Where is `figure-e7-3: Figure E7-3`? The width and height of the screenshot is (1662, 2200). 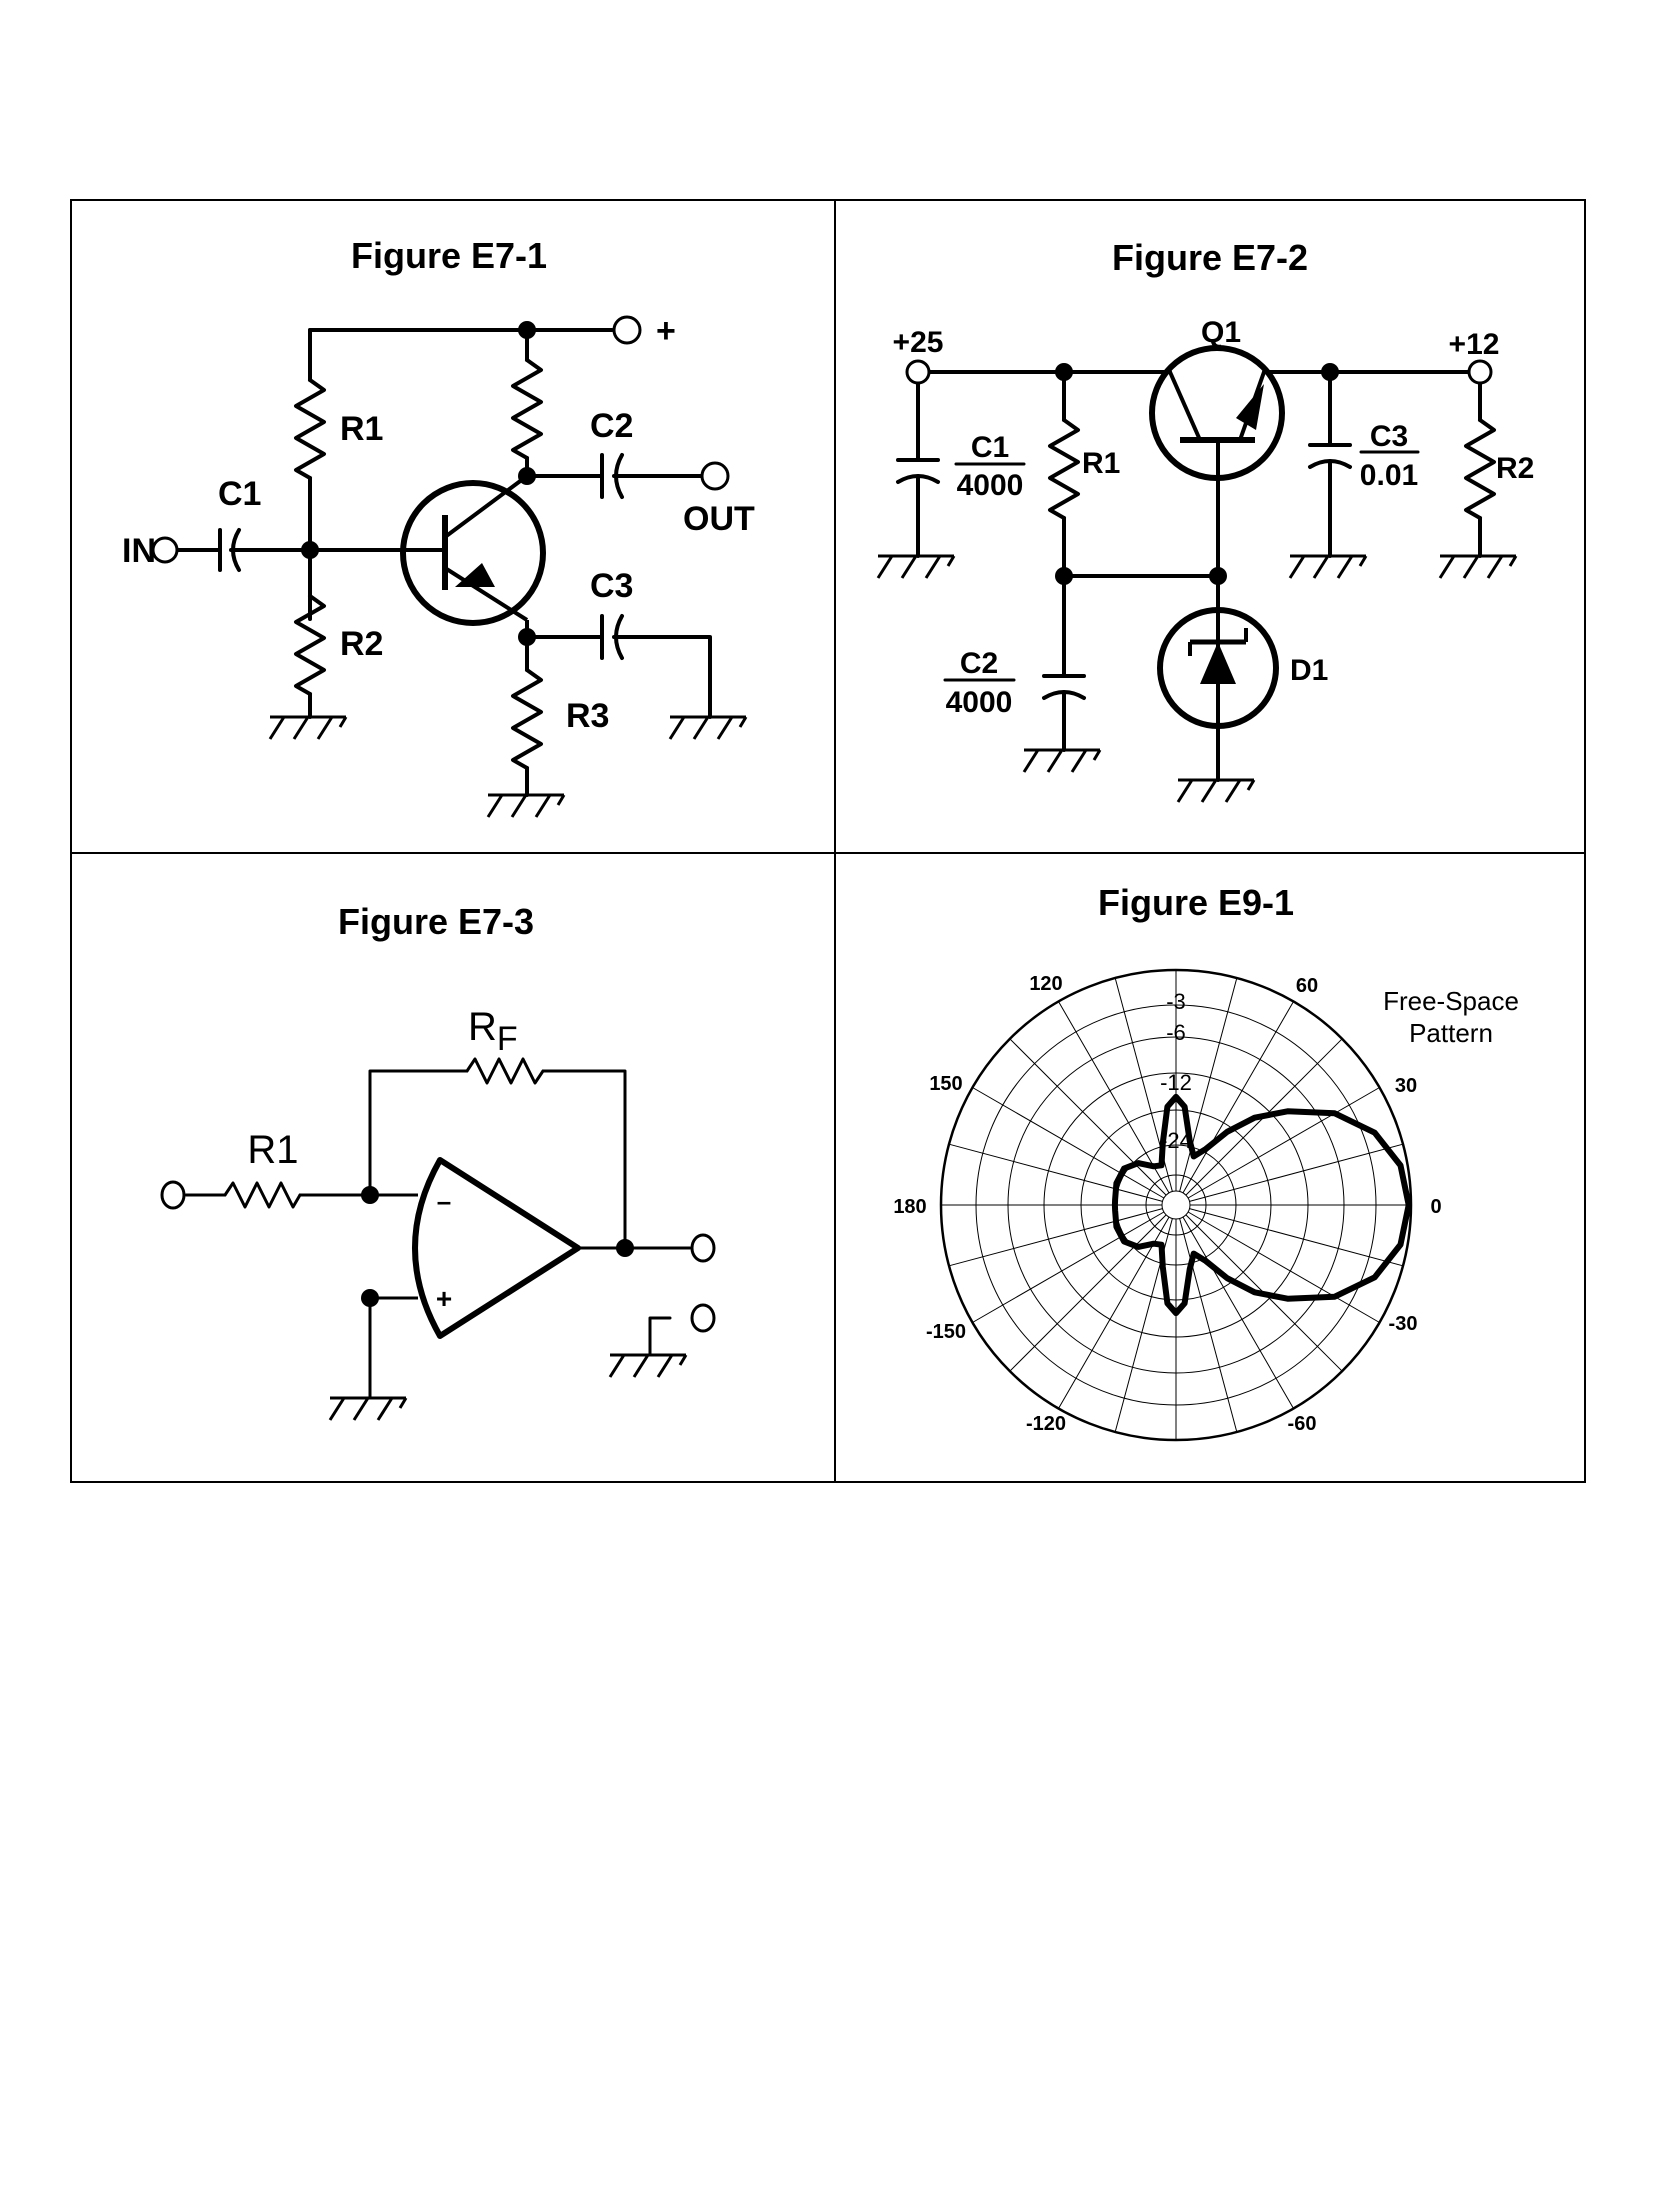
figure-e7-3: Figure E7-3 is located at coordinates (438, 1161).